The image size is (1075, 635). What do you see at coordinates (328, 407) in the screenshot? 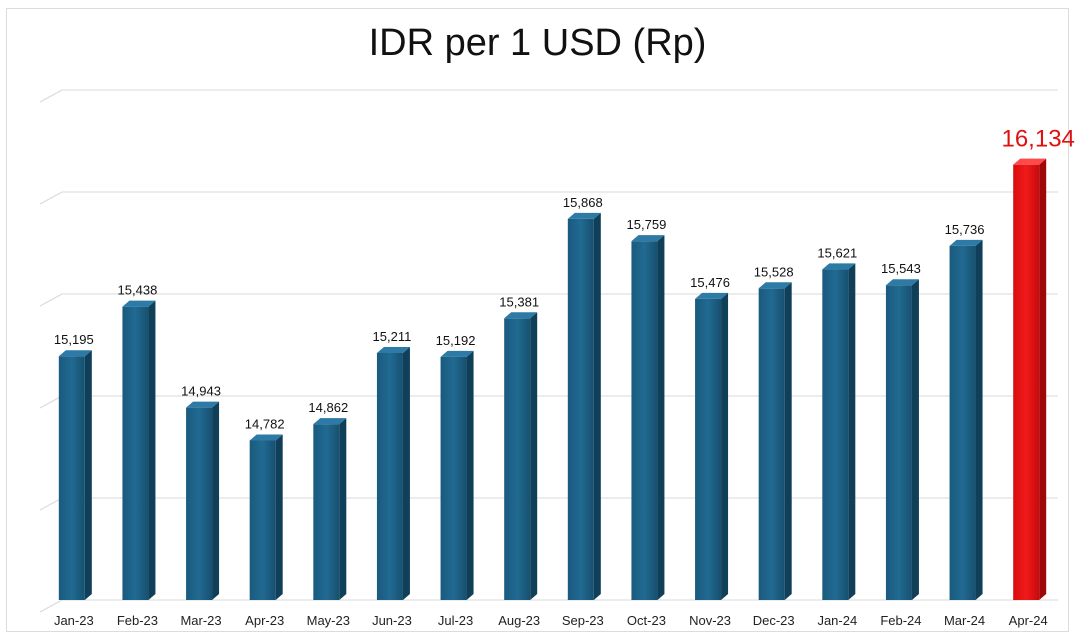
I see `data-label: 14,862` at bounding box center [328, 407].